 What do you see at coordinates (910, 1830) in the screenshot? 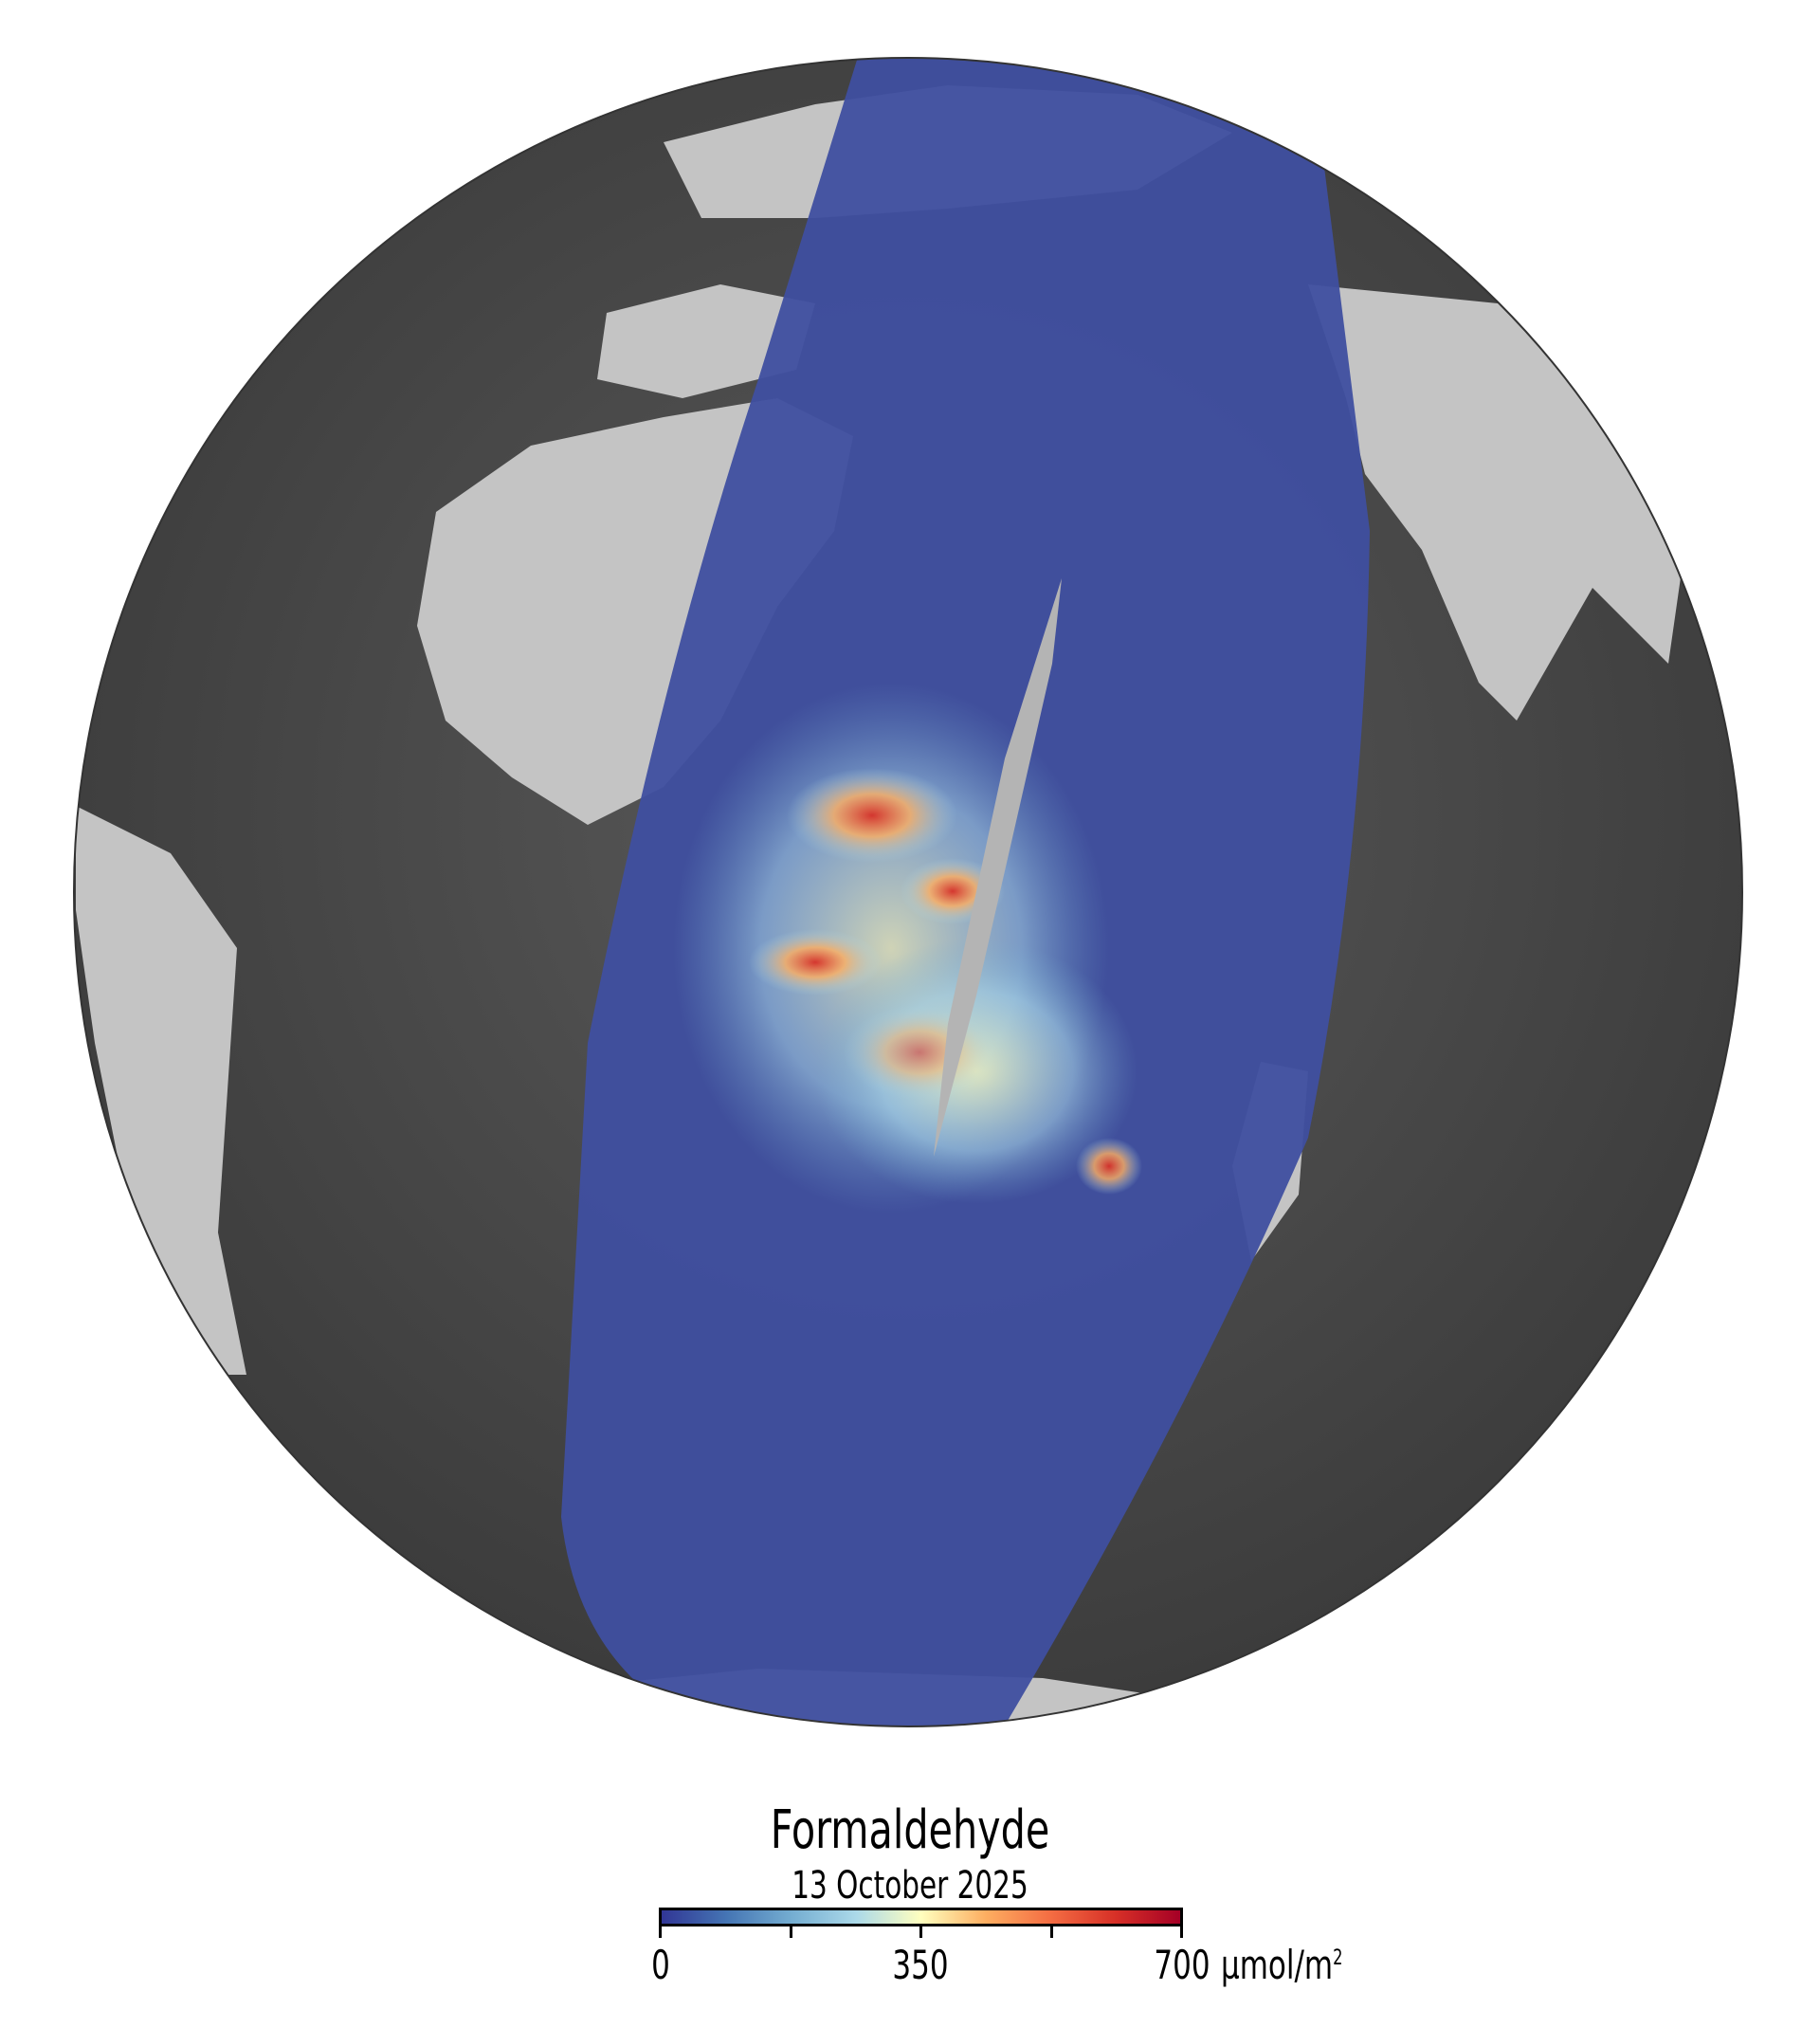
I see `map-title: Formaldehyde` at bounding box center [910, 1830].